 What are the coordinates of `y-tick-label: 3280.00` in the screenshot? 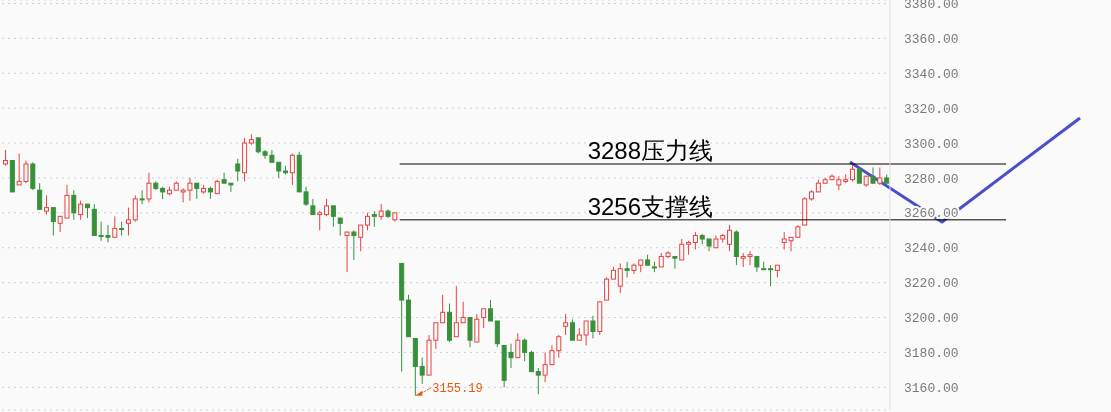 It's located at (931, 179).